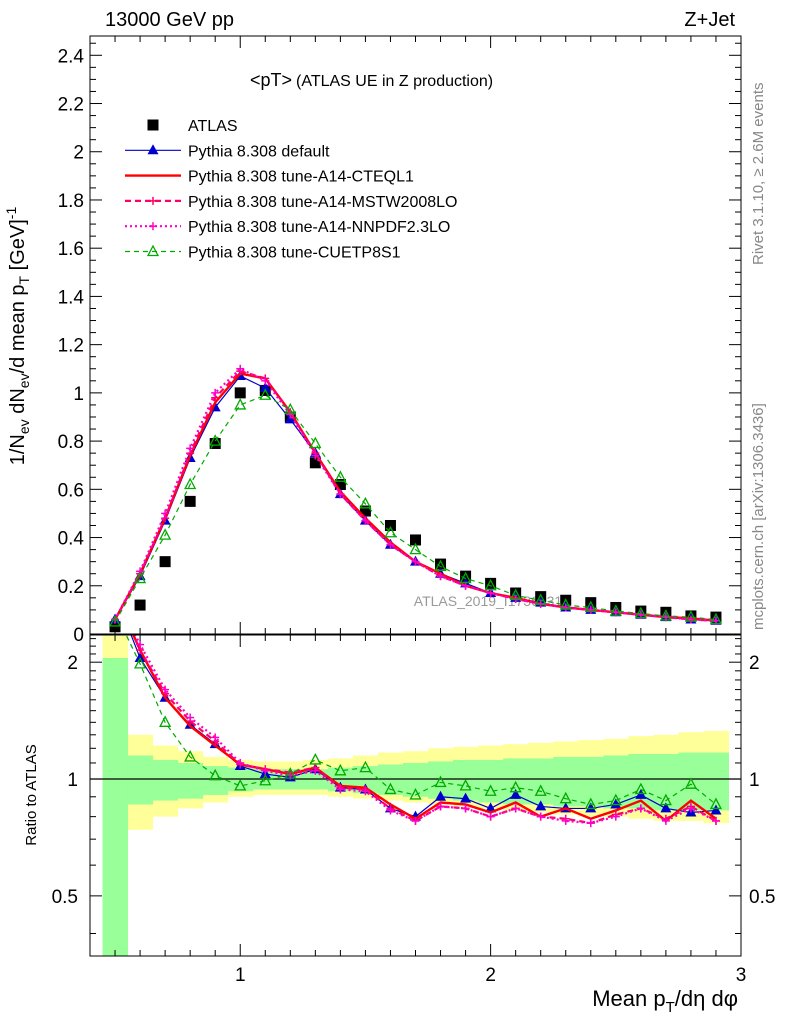 The height and width of the screenshot is (1024, 786). What do you see at coordinates (754, 663) in the screenshot?
I see `ratio-y-tick-label-right: 2` at bounding box center [754, 663].